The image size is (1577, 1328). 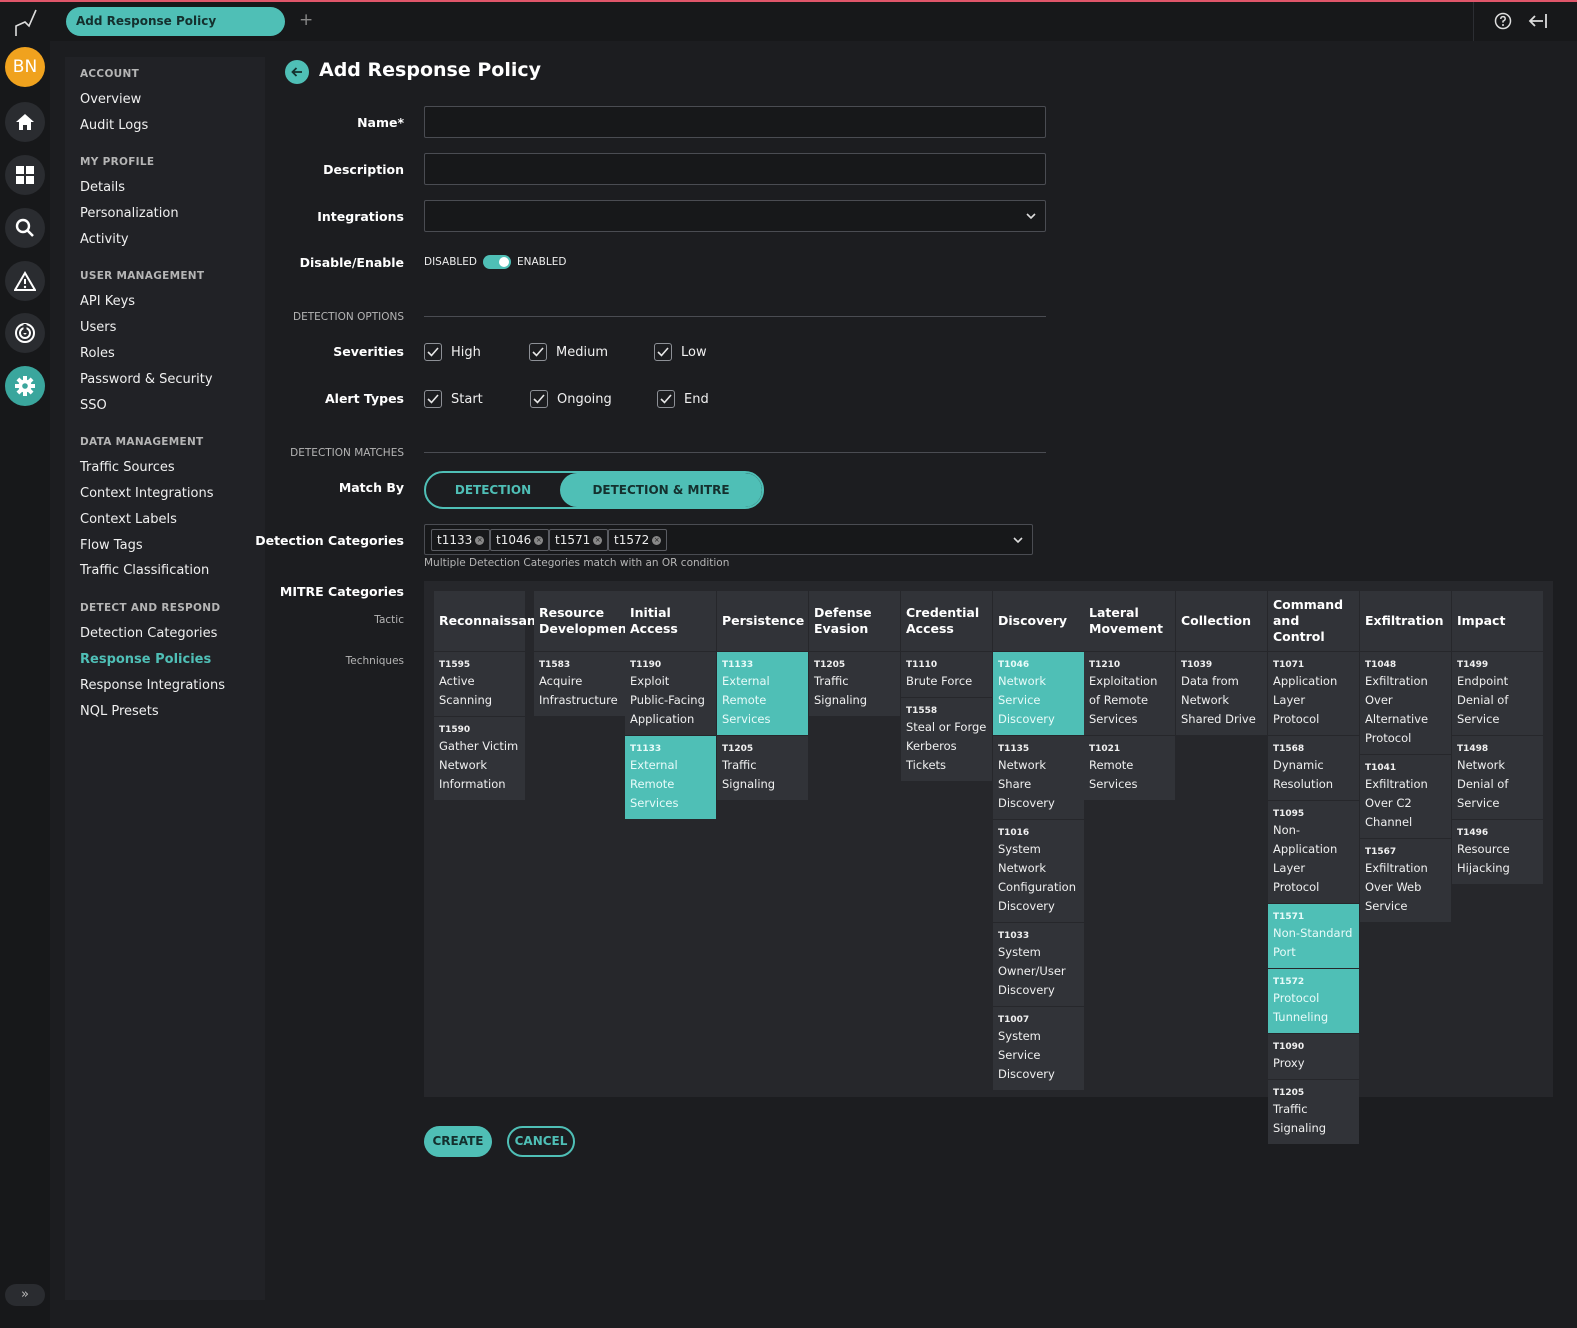 What do you see at coordinates (25, 122) in the screenshot?
I see `home-button` at bounding box center [25, 122].